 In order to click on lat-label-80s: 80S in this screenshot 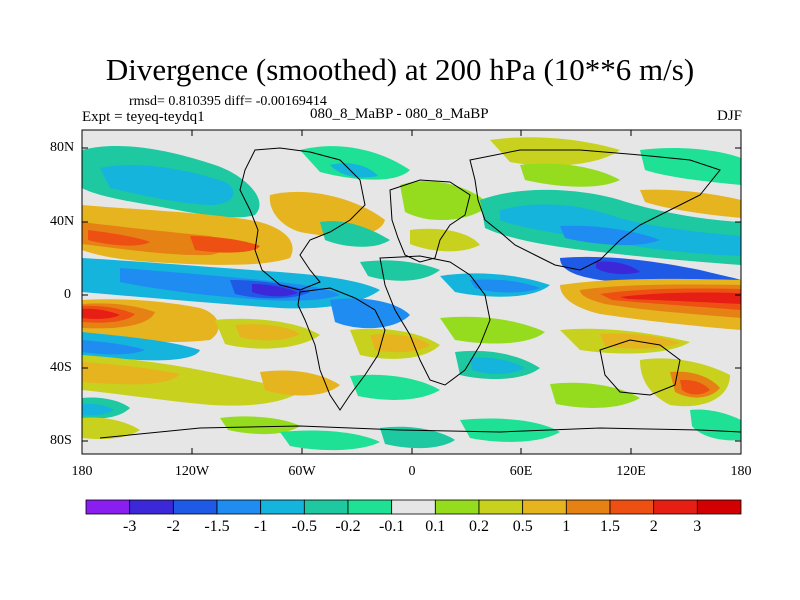, I will do `click(61, 440)`.